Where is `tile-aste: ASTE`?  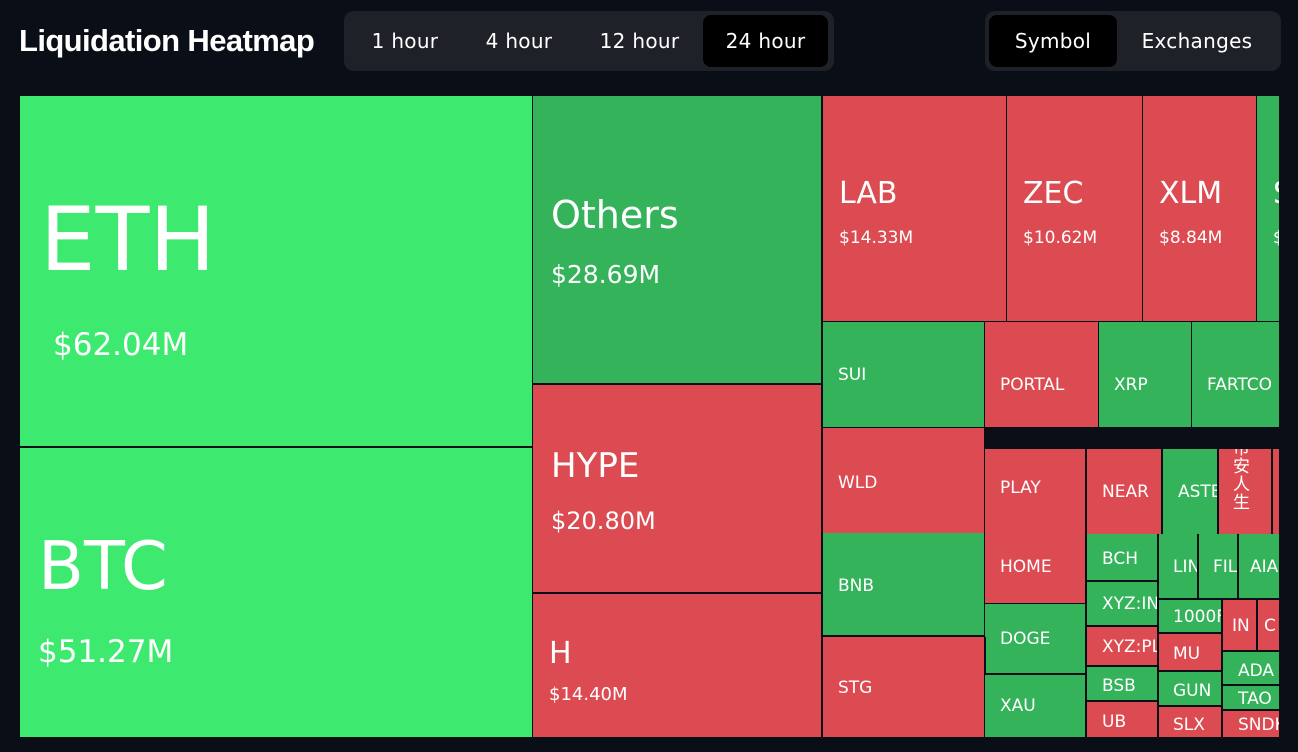 tile-aste: ASTE is located at coordinates (1191, 492).